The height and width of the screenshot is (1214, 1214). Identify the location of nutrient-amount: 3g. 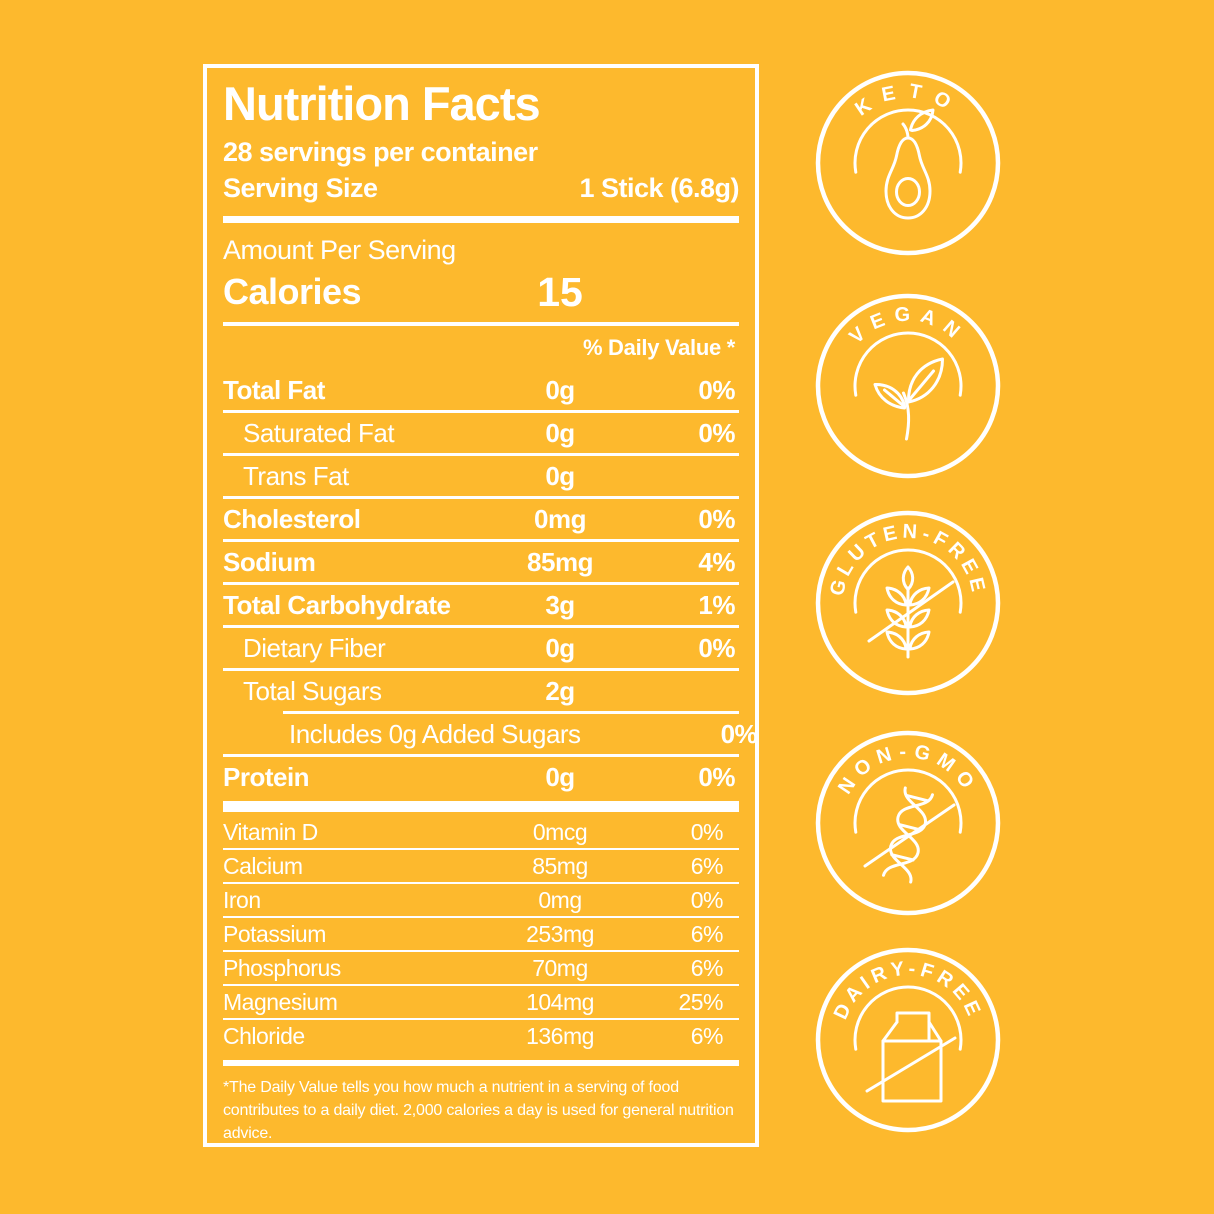
(560, 604).